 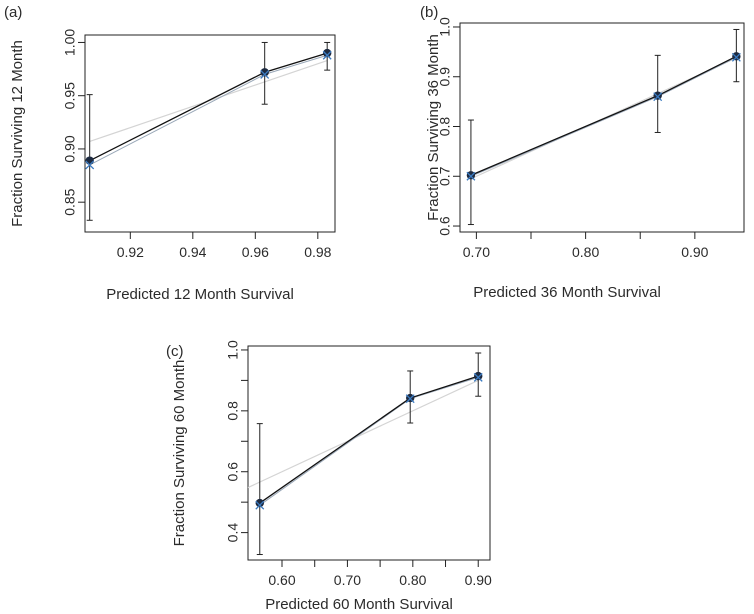 What do you see at coordinates (476, 252) in the screenshot?
I see `chart-1-x-tick-label: 0.70` at bounding box center [476, 252].